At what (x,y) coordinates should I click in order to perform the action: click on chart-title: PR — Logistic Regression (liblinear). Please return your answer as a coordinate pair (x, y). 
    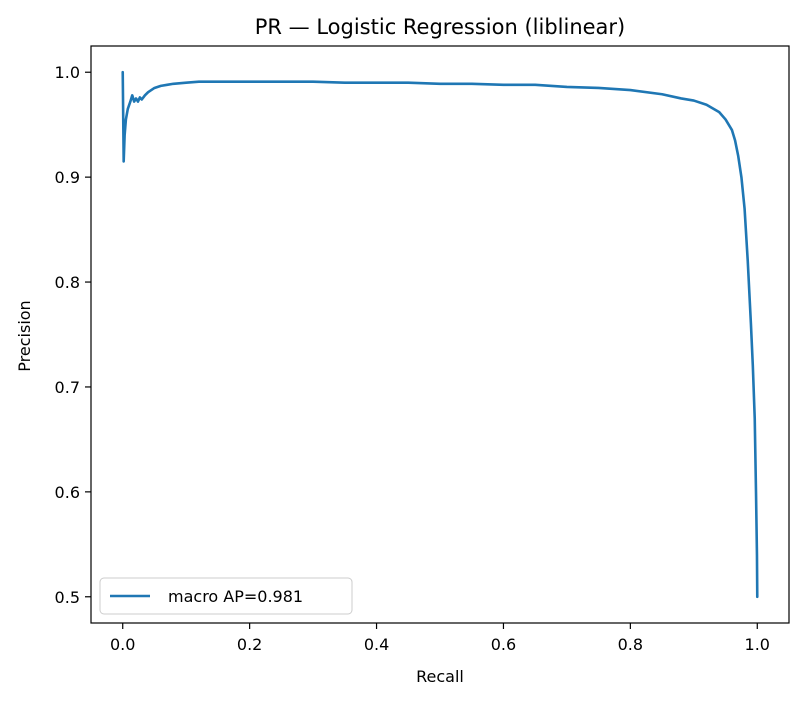
    Looking at the image, I should click on (440, 27).